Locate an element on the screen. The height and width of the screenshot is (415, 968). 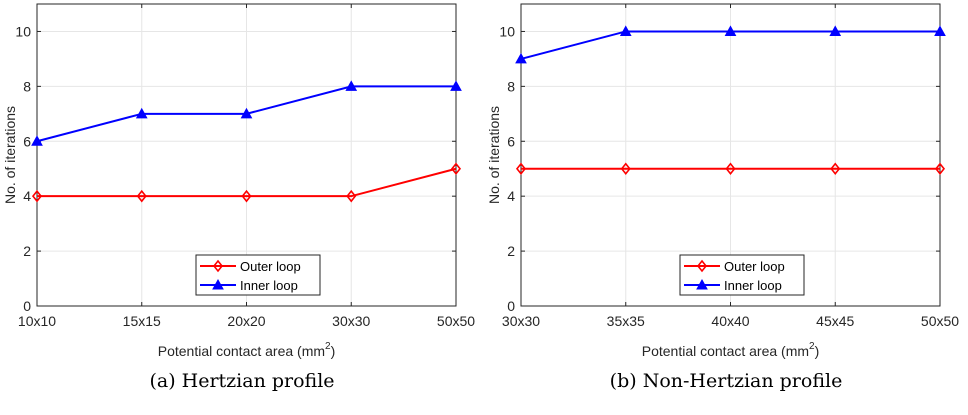
x-tick-label: 40x40 is located at coordinates (730, 321).